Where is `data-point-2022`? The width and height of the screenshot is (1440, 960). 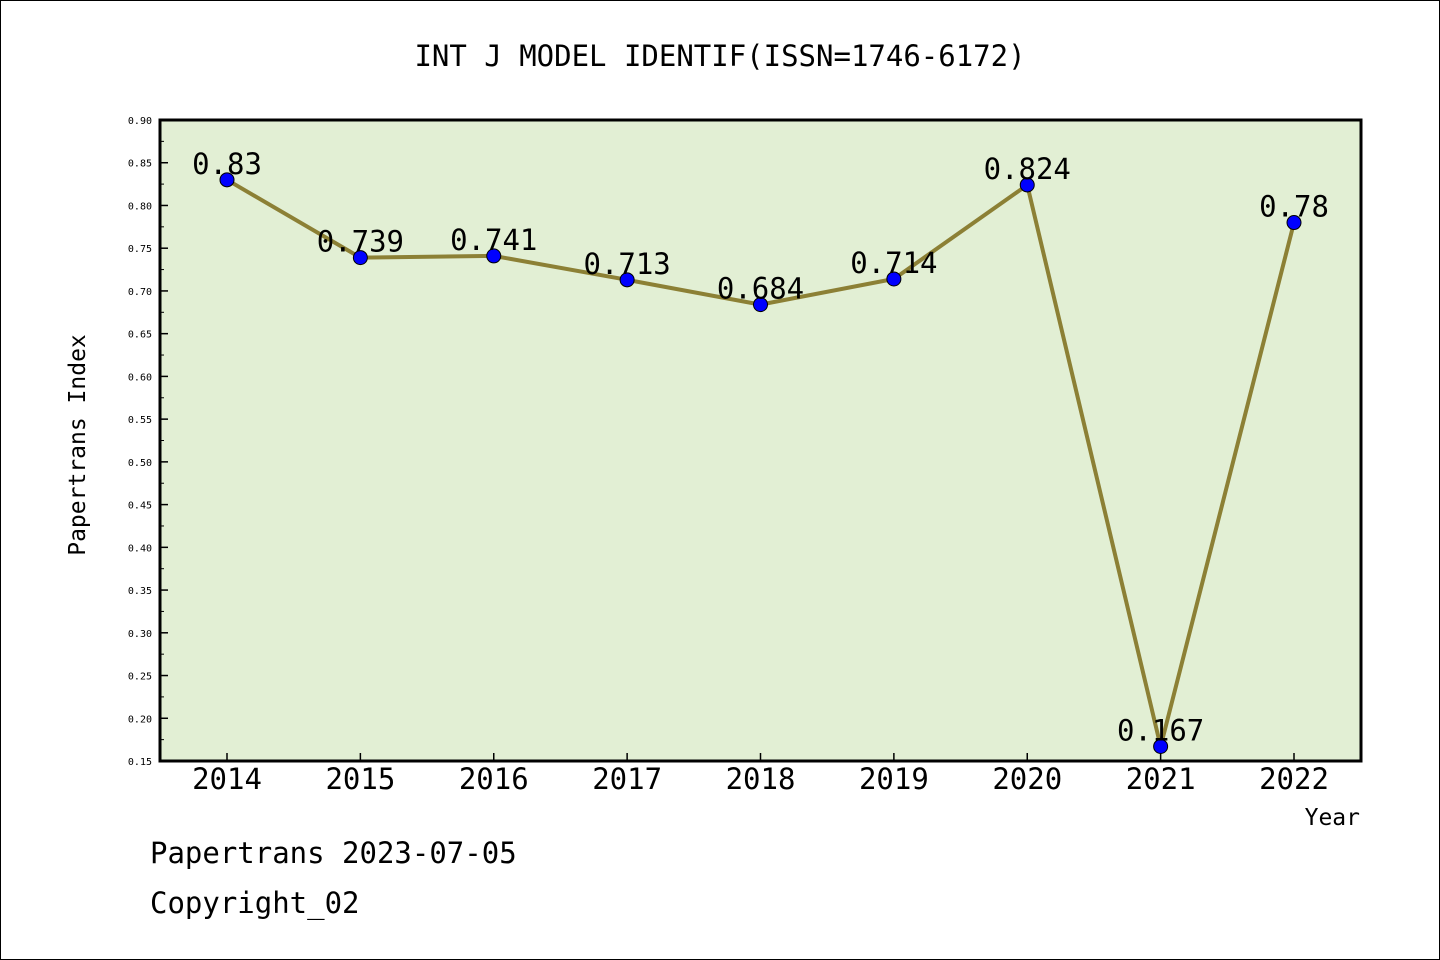 data-point-2022 is located at coordinates (1294, 223).